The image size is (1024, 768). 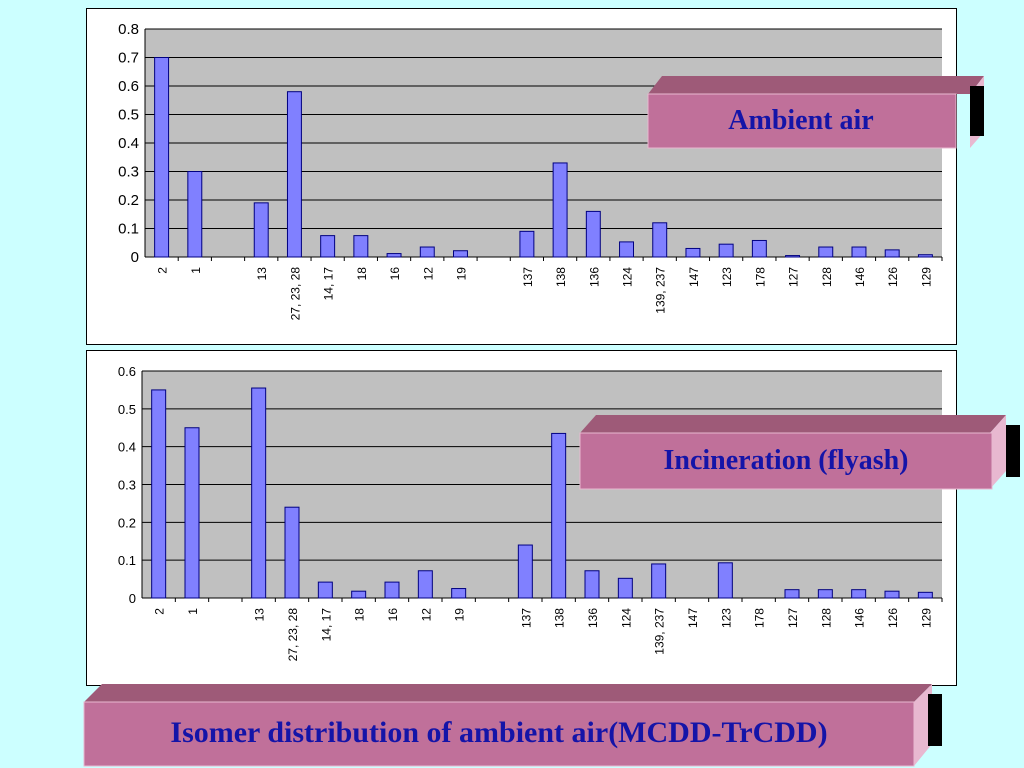 What do you see at coordinates (801, 120) in the screenshot?
I see `ambient-air-label: Ambient air` at bounding box center [801, 120].